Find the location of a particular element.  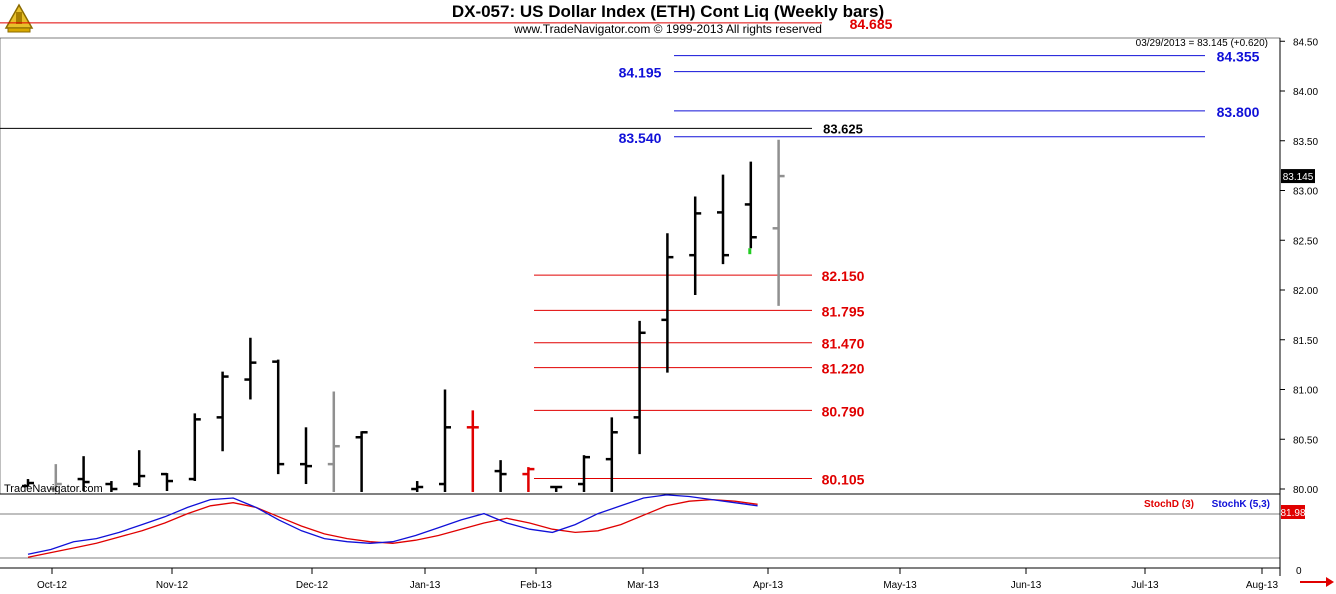

y-tick-label: 80.00 is located at coordinates (1305, 490).